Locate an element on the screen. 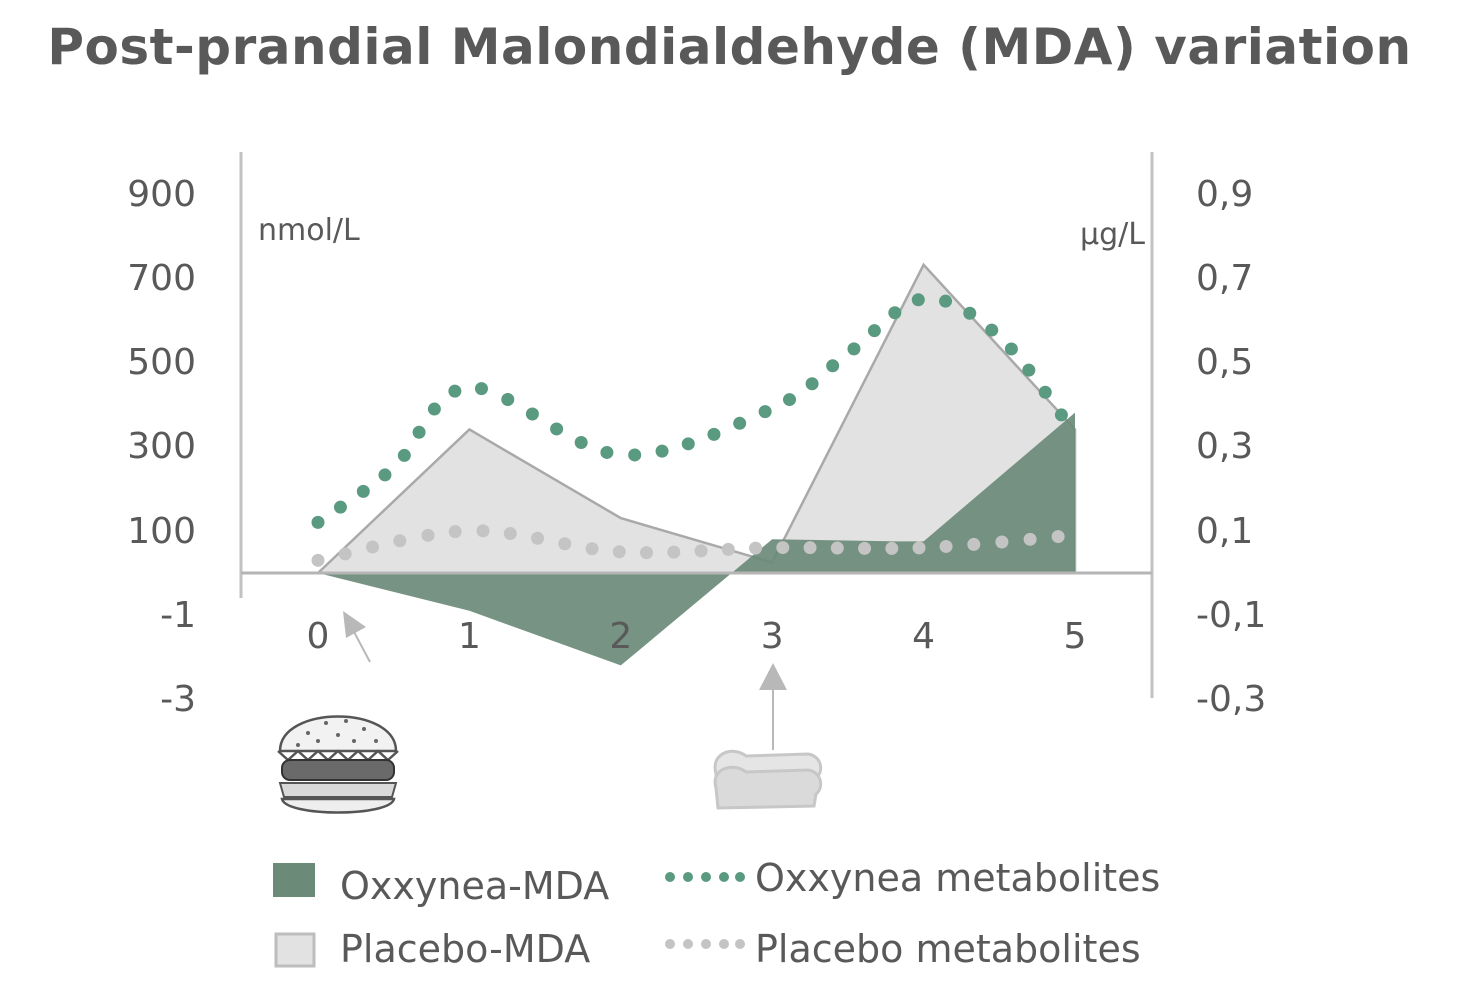 The width and height of the screenshot is (1459, 998). x-tick-label: 1 is located at coordinates (469, 636).